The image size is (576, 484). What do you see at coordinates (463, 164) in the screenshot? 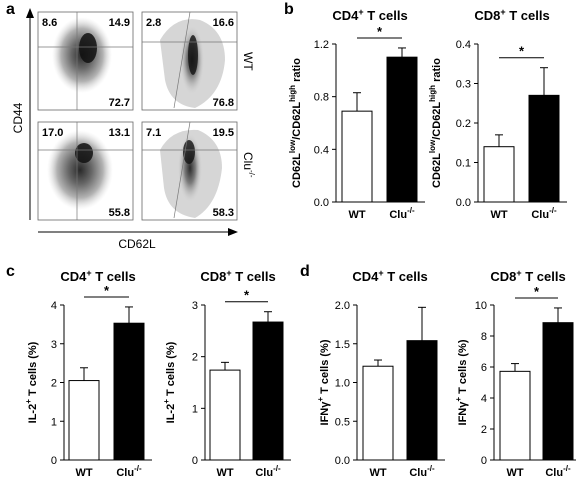
I see `y-tick-label: 0.1` at bounding box center [463, 164].